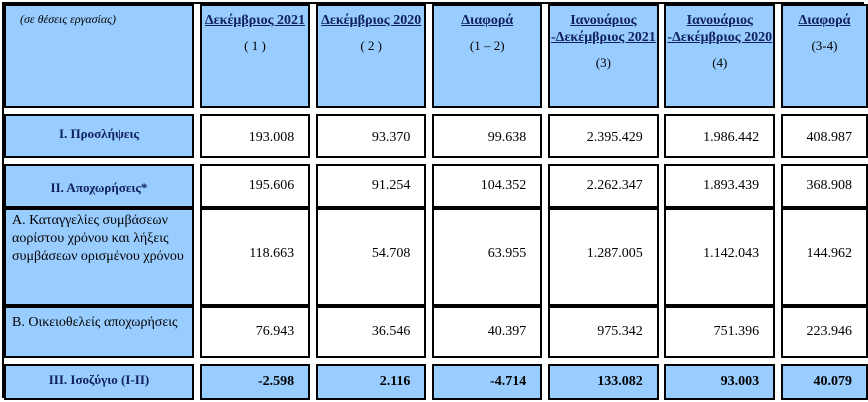 This screenshot has width=868, height=402. I want to click on table-cell: 368.908, so click(829, 185).